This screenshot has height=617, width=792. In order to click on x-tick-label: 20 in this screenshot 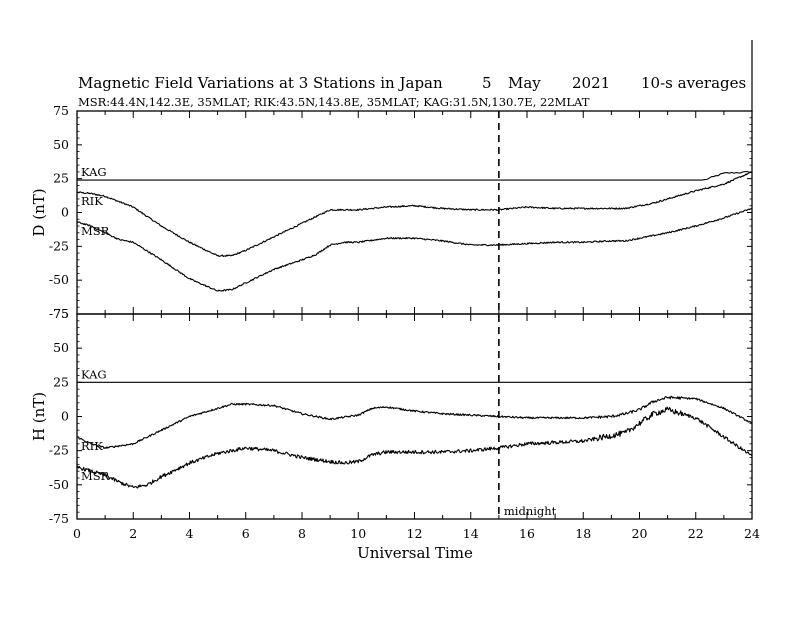, I will do `click(640, 533)`.